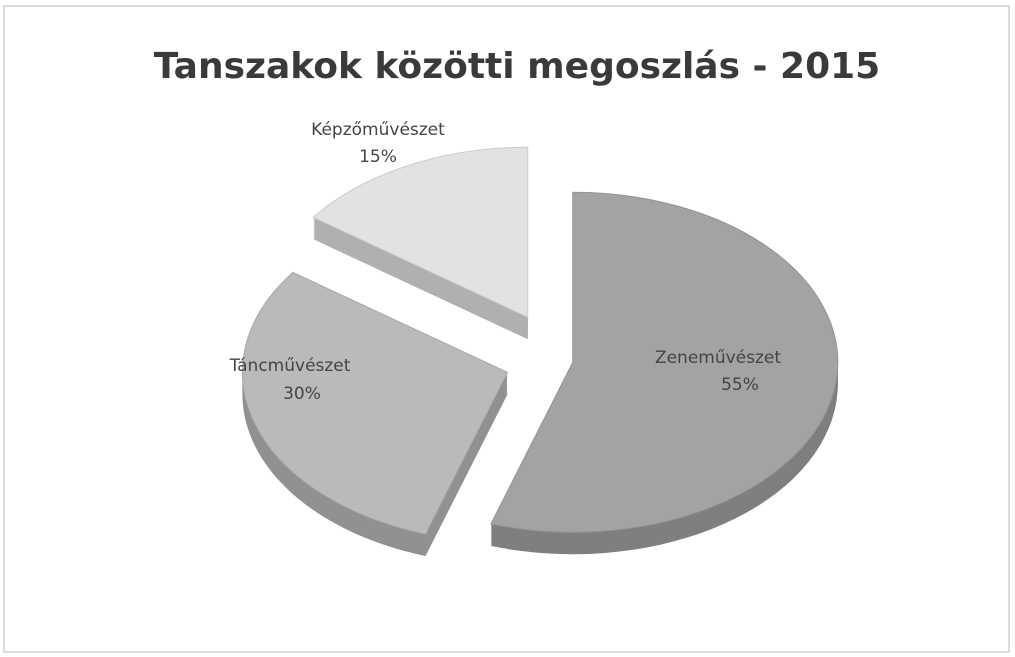 This screenshot has height=657, width=1015. I want to click on slice-value-label: 15%, so click(378, 157).